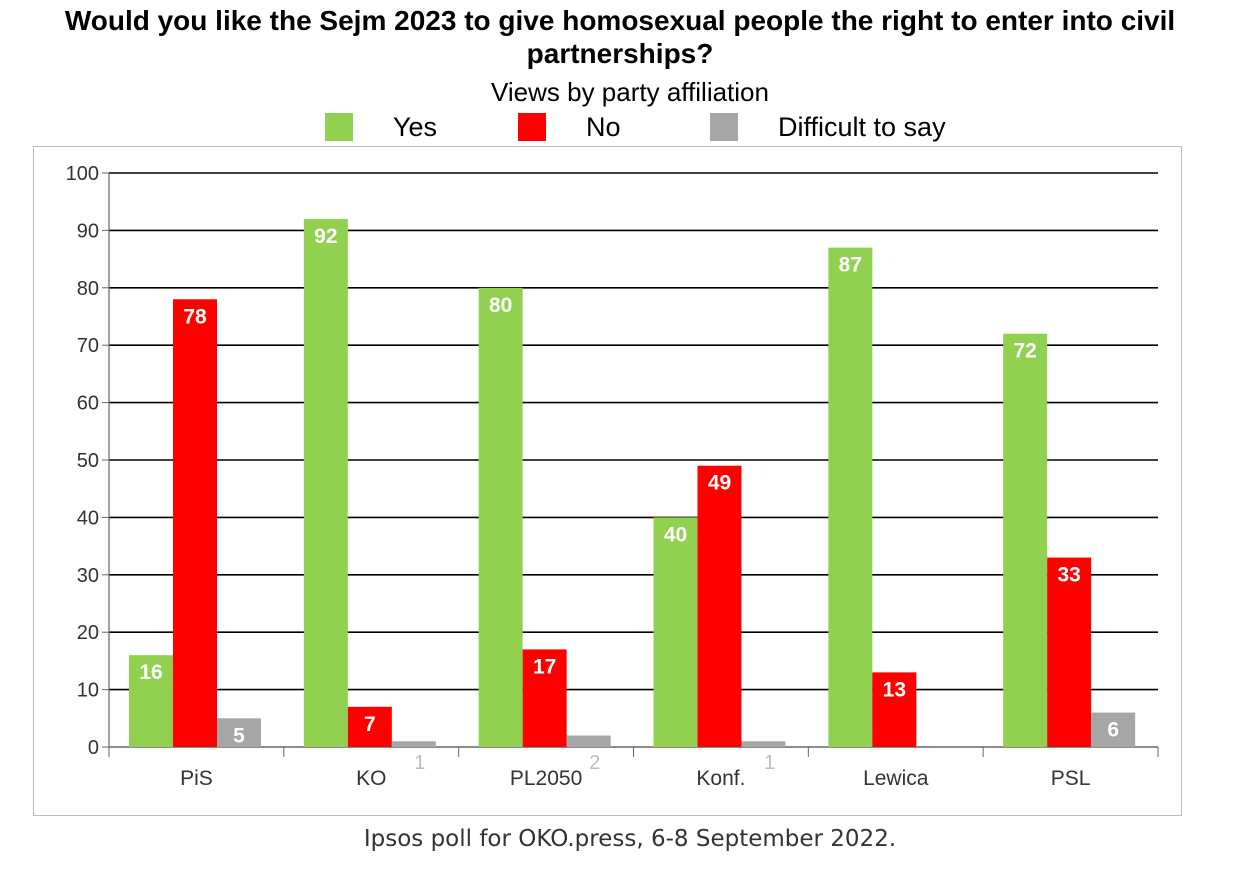  What do you see at coordinates (88, 461) in the screenshot?
I see `y-tick-label: 50` at bounding box center [88, 461].